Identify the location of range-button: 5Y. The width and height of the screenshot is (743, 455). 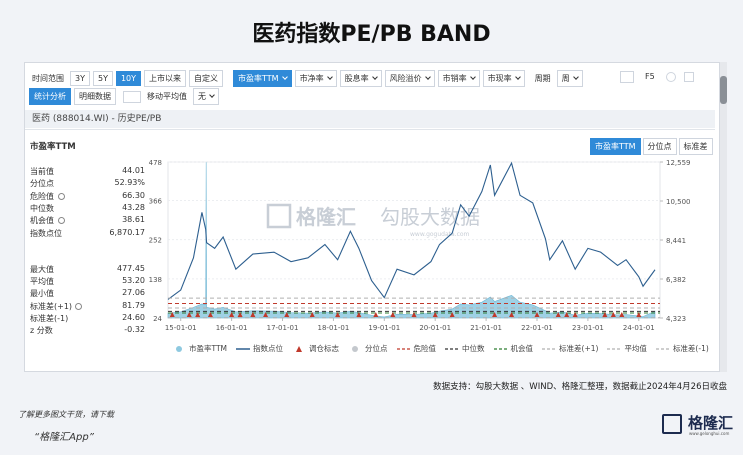
(102, 78).